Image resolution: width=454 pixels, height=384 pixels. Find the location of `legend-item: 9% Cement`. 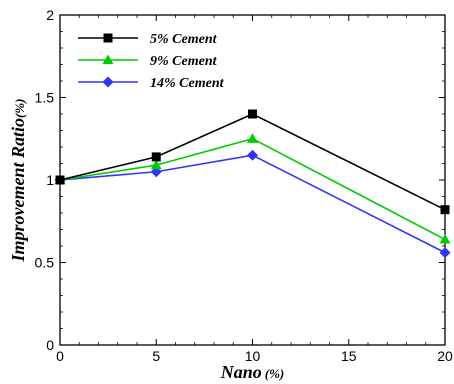

legend-item: 9% Cement is located at coordinates (148, 61).